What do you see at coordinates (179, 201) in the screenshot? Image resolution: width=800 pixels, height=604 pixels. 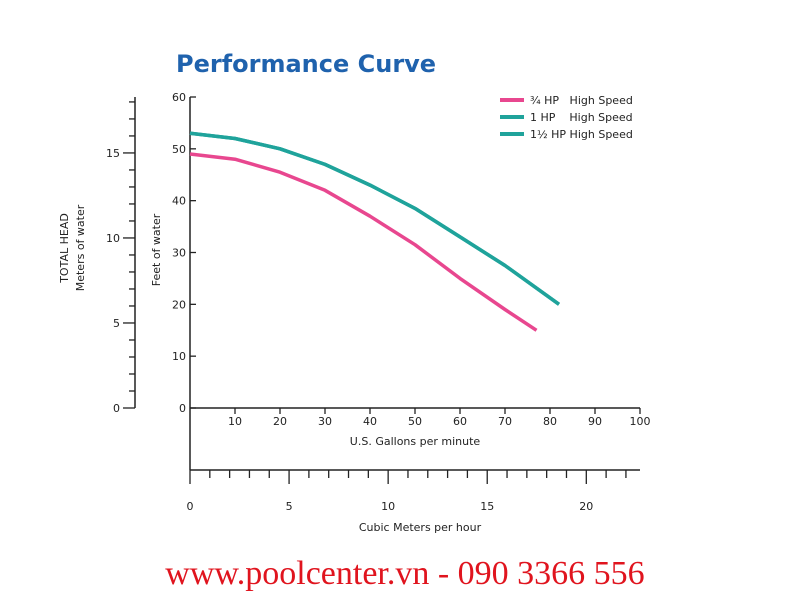 I see `y-tick-label: 40` at bounding box center [179, 201].